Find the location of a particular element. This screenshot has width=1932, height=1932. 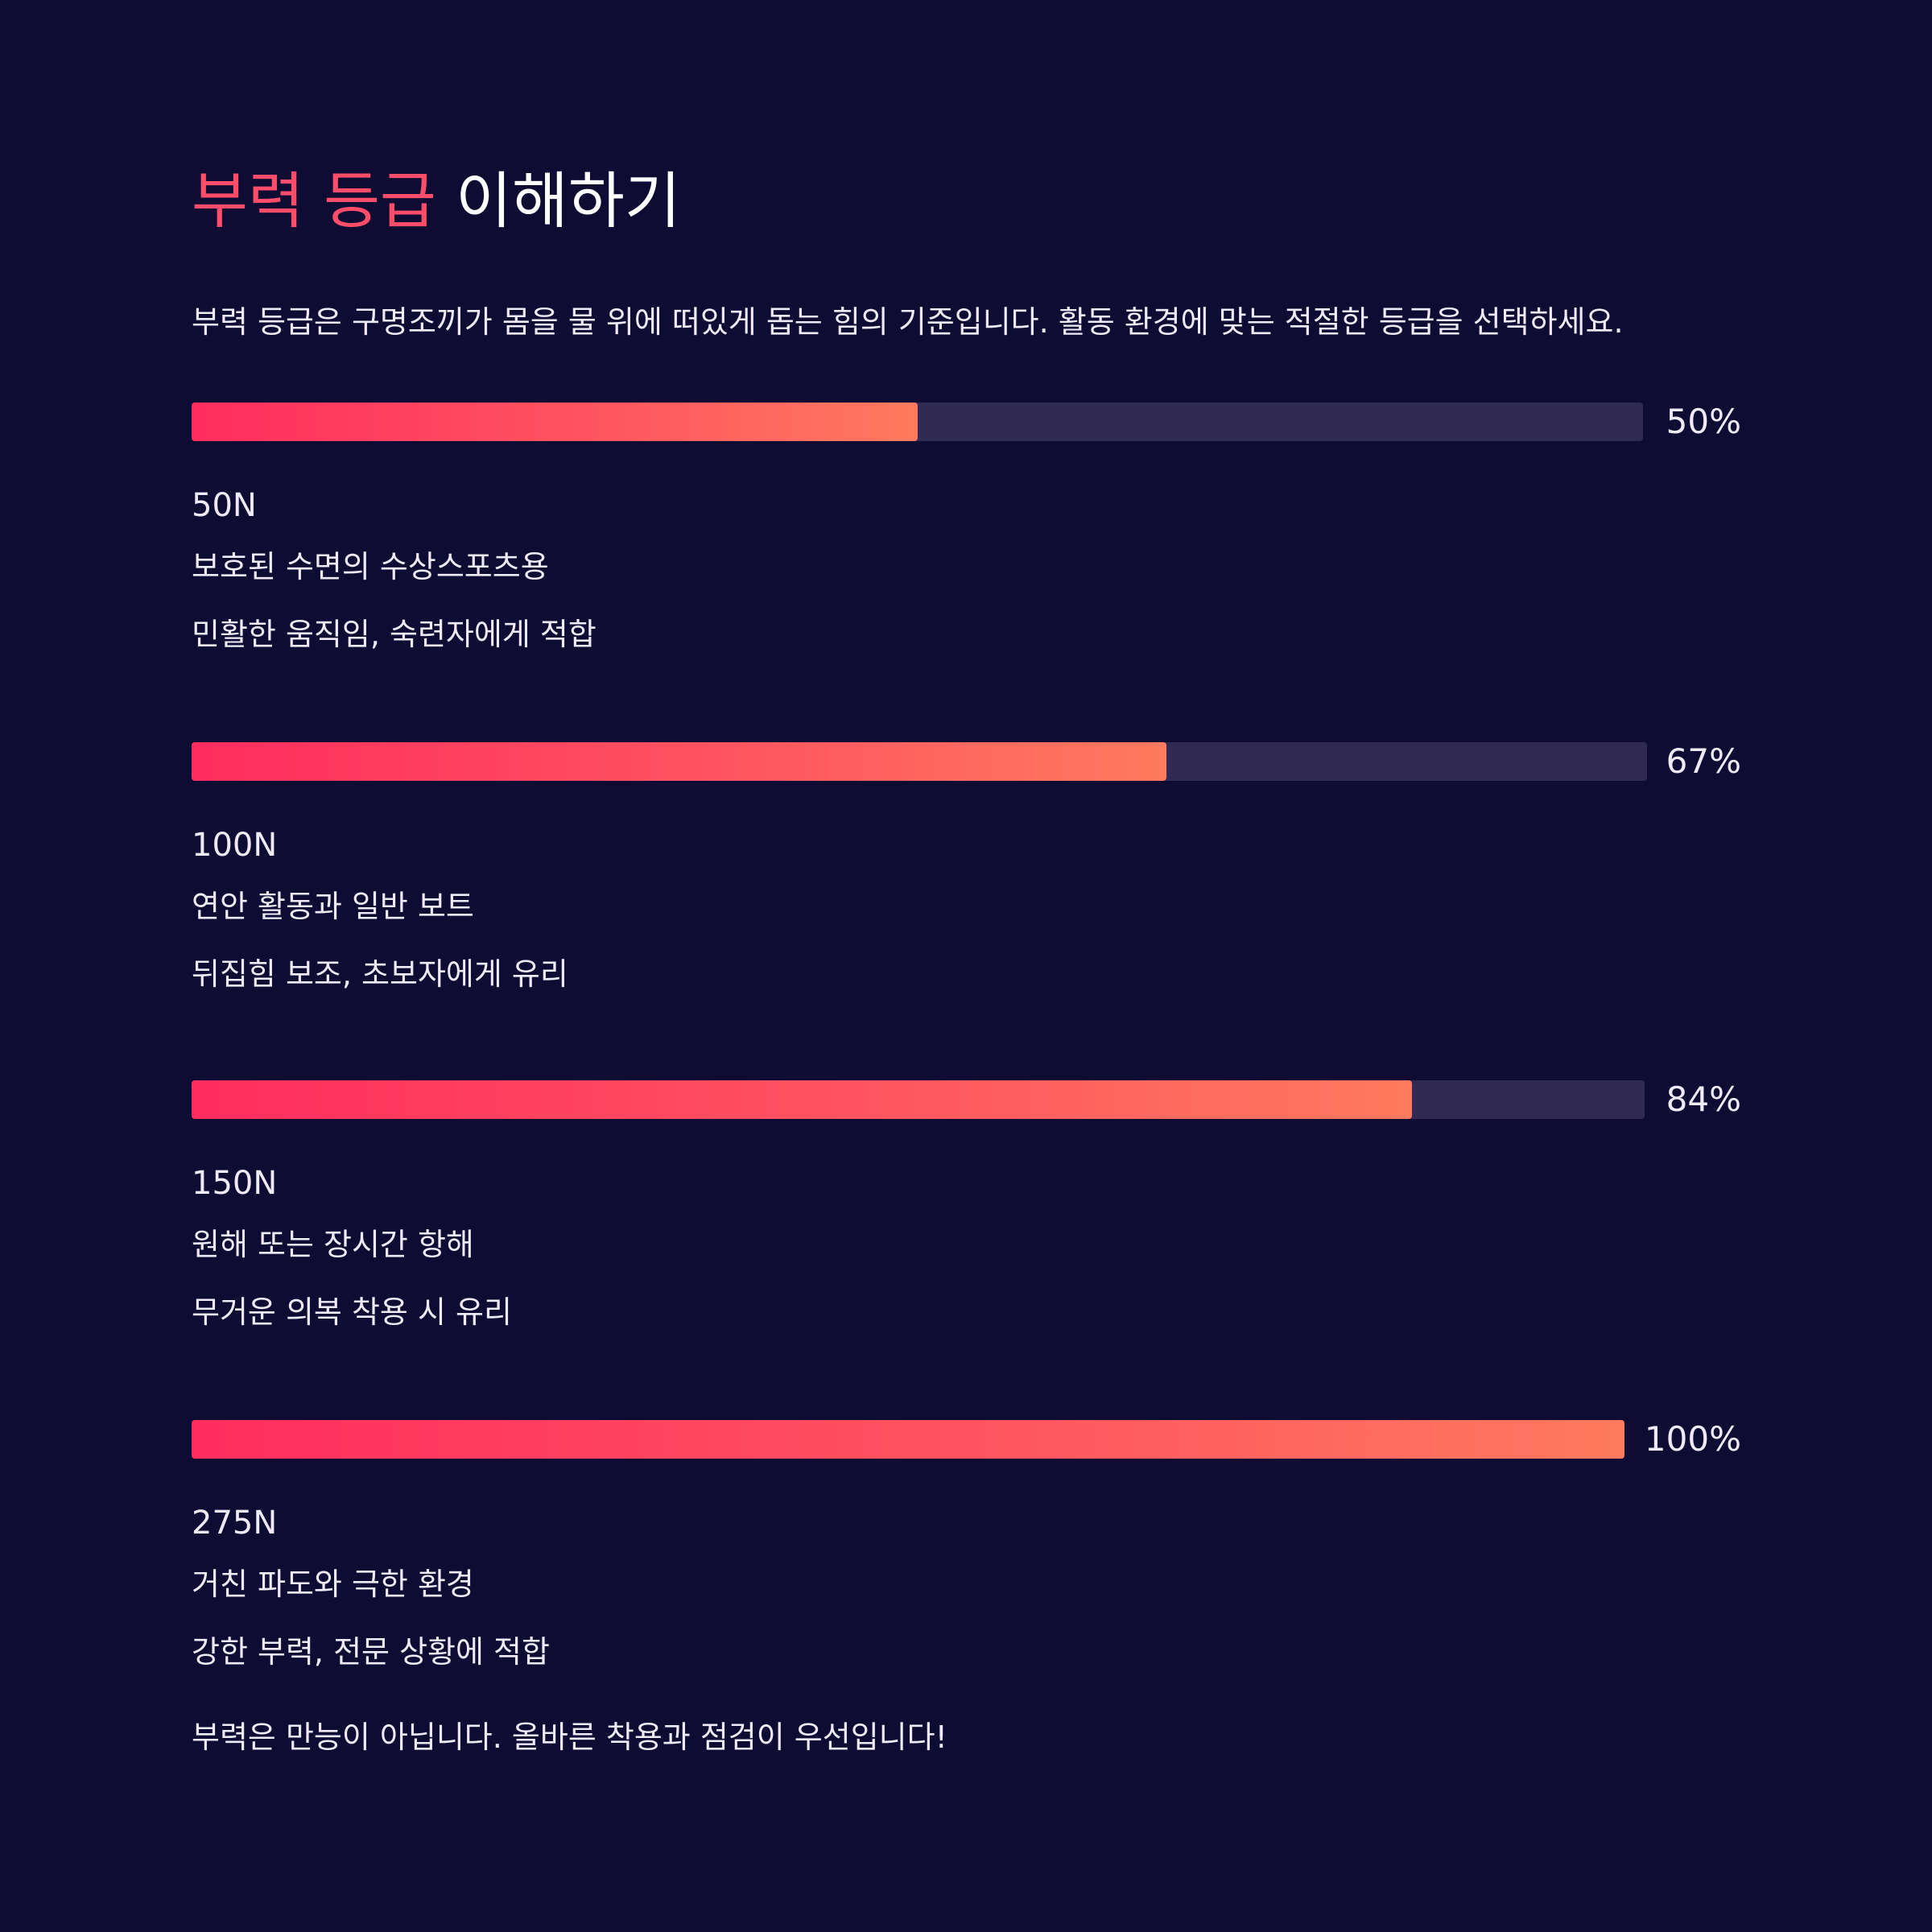

level-force: 275N is located at coordinates (235, 1523).